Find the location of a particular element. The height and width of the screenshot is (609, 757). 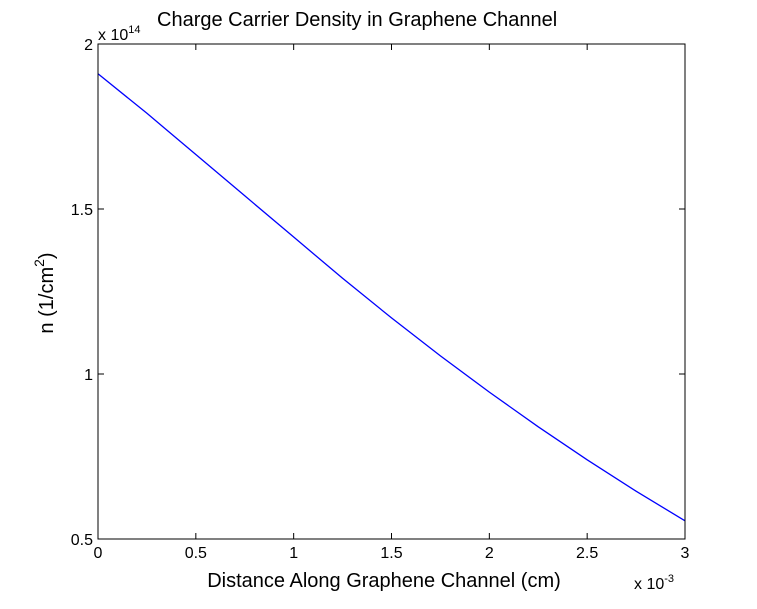

y-tick-label: 1.5 is located at coordinates (82, 210).